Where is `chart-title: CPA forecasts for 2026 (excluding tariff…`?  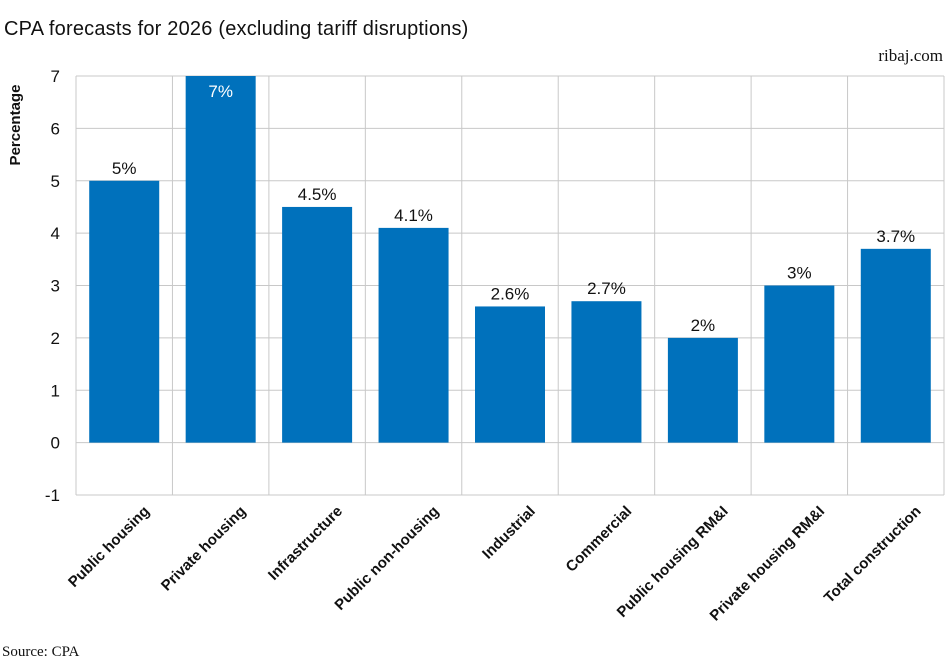 chart-title: CPA forecasts for 2026 (excluding tariff… is located at coordinates (236, 29).